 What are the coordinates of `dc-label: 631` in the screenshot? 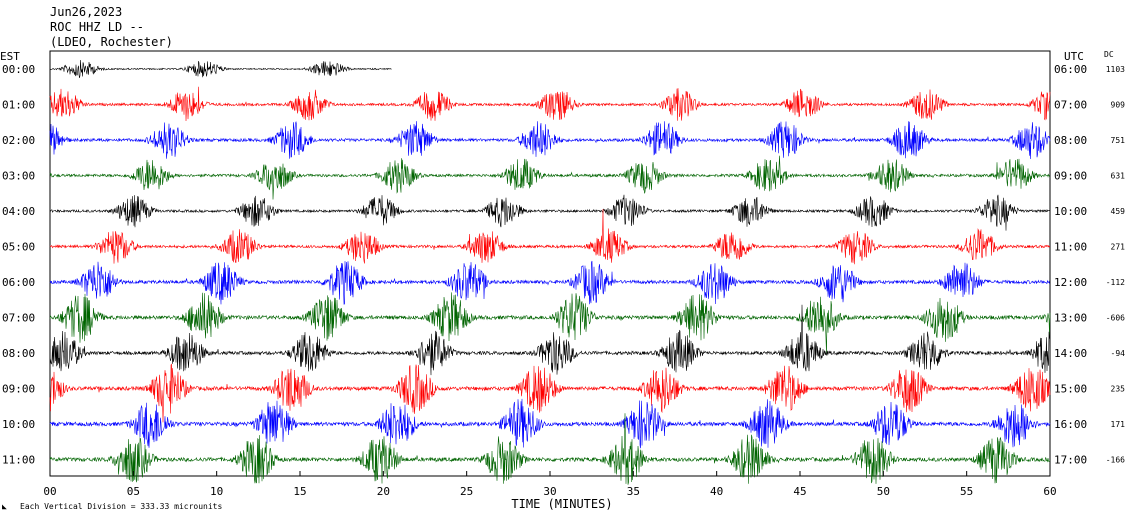 It's located at (1118, 176).